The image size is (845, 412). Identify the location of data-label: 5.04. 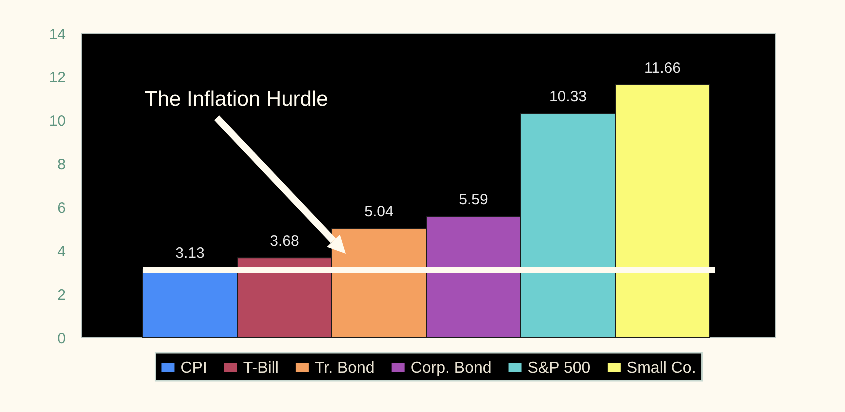
(379, 212).